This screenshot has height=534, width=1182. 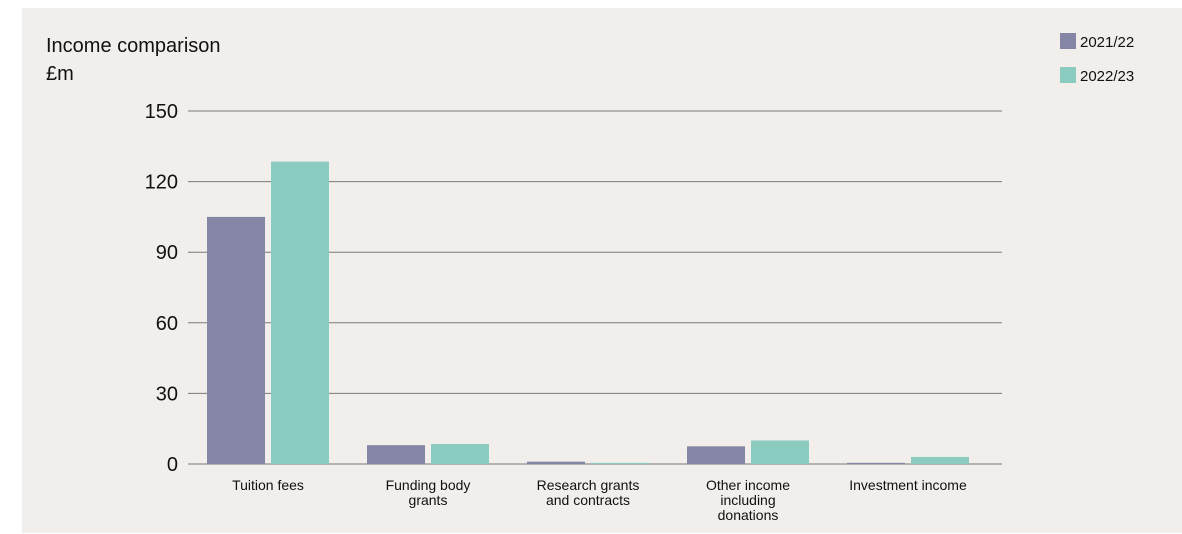 I want to click on x-category-label: Investment income, so click(x=908, y=485).